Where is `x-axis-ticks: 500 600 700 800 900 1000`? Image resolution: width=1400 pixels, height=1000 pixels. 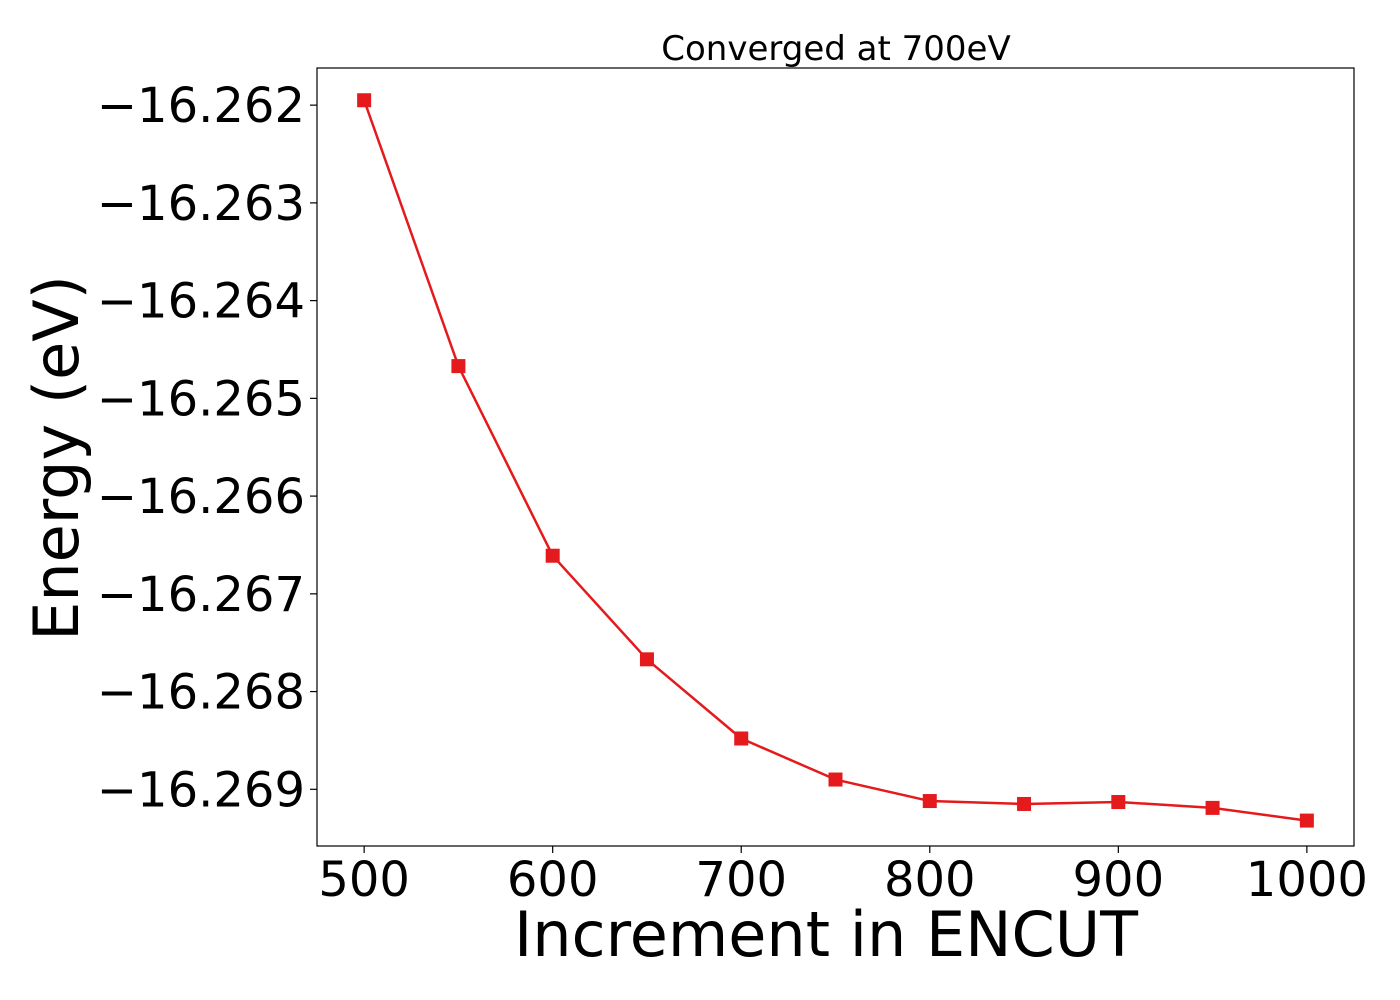
x-axis-ticks: 500 600 700 800 900 1000 is located at coordinates (843, 877).